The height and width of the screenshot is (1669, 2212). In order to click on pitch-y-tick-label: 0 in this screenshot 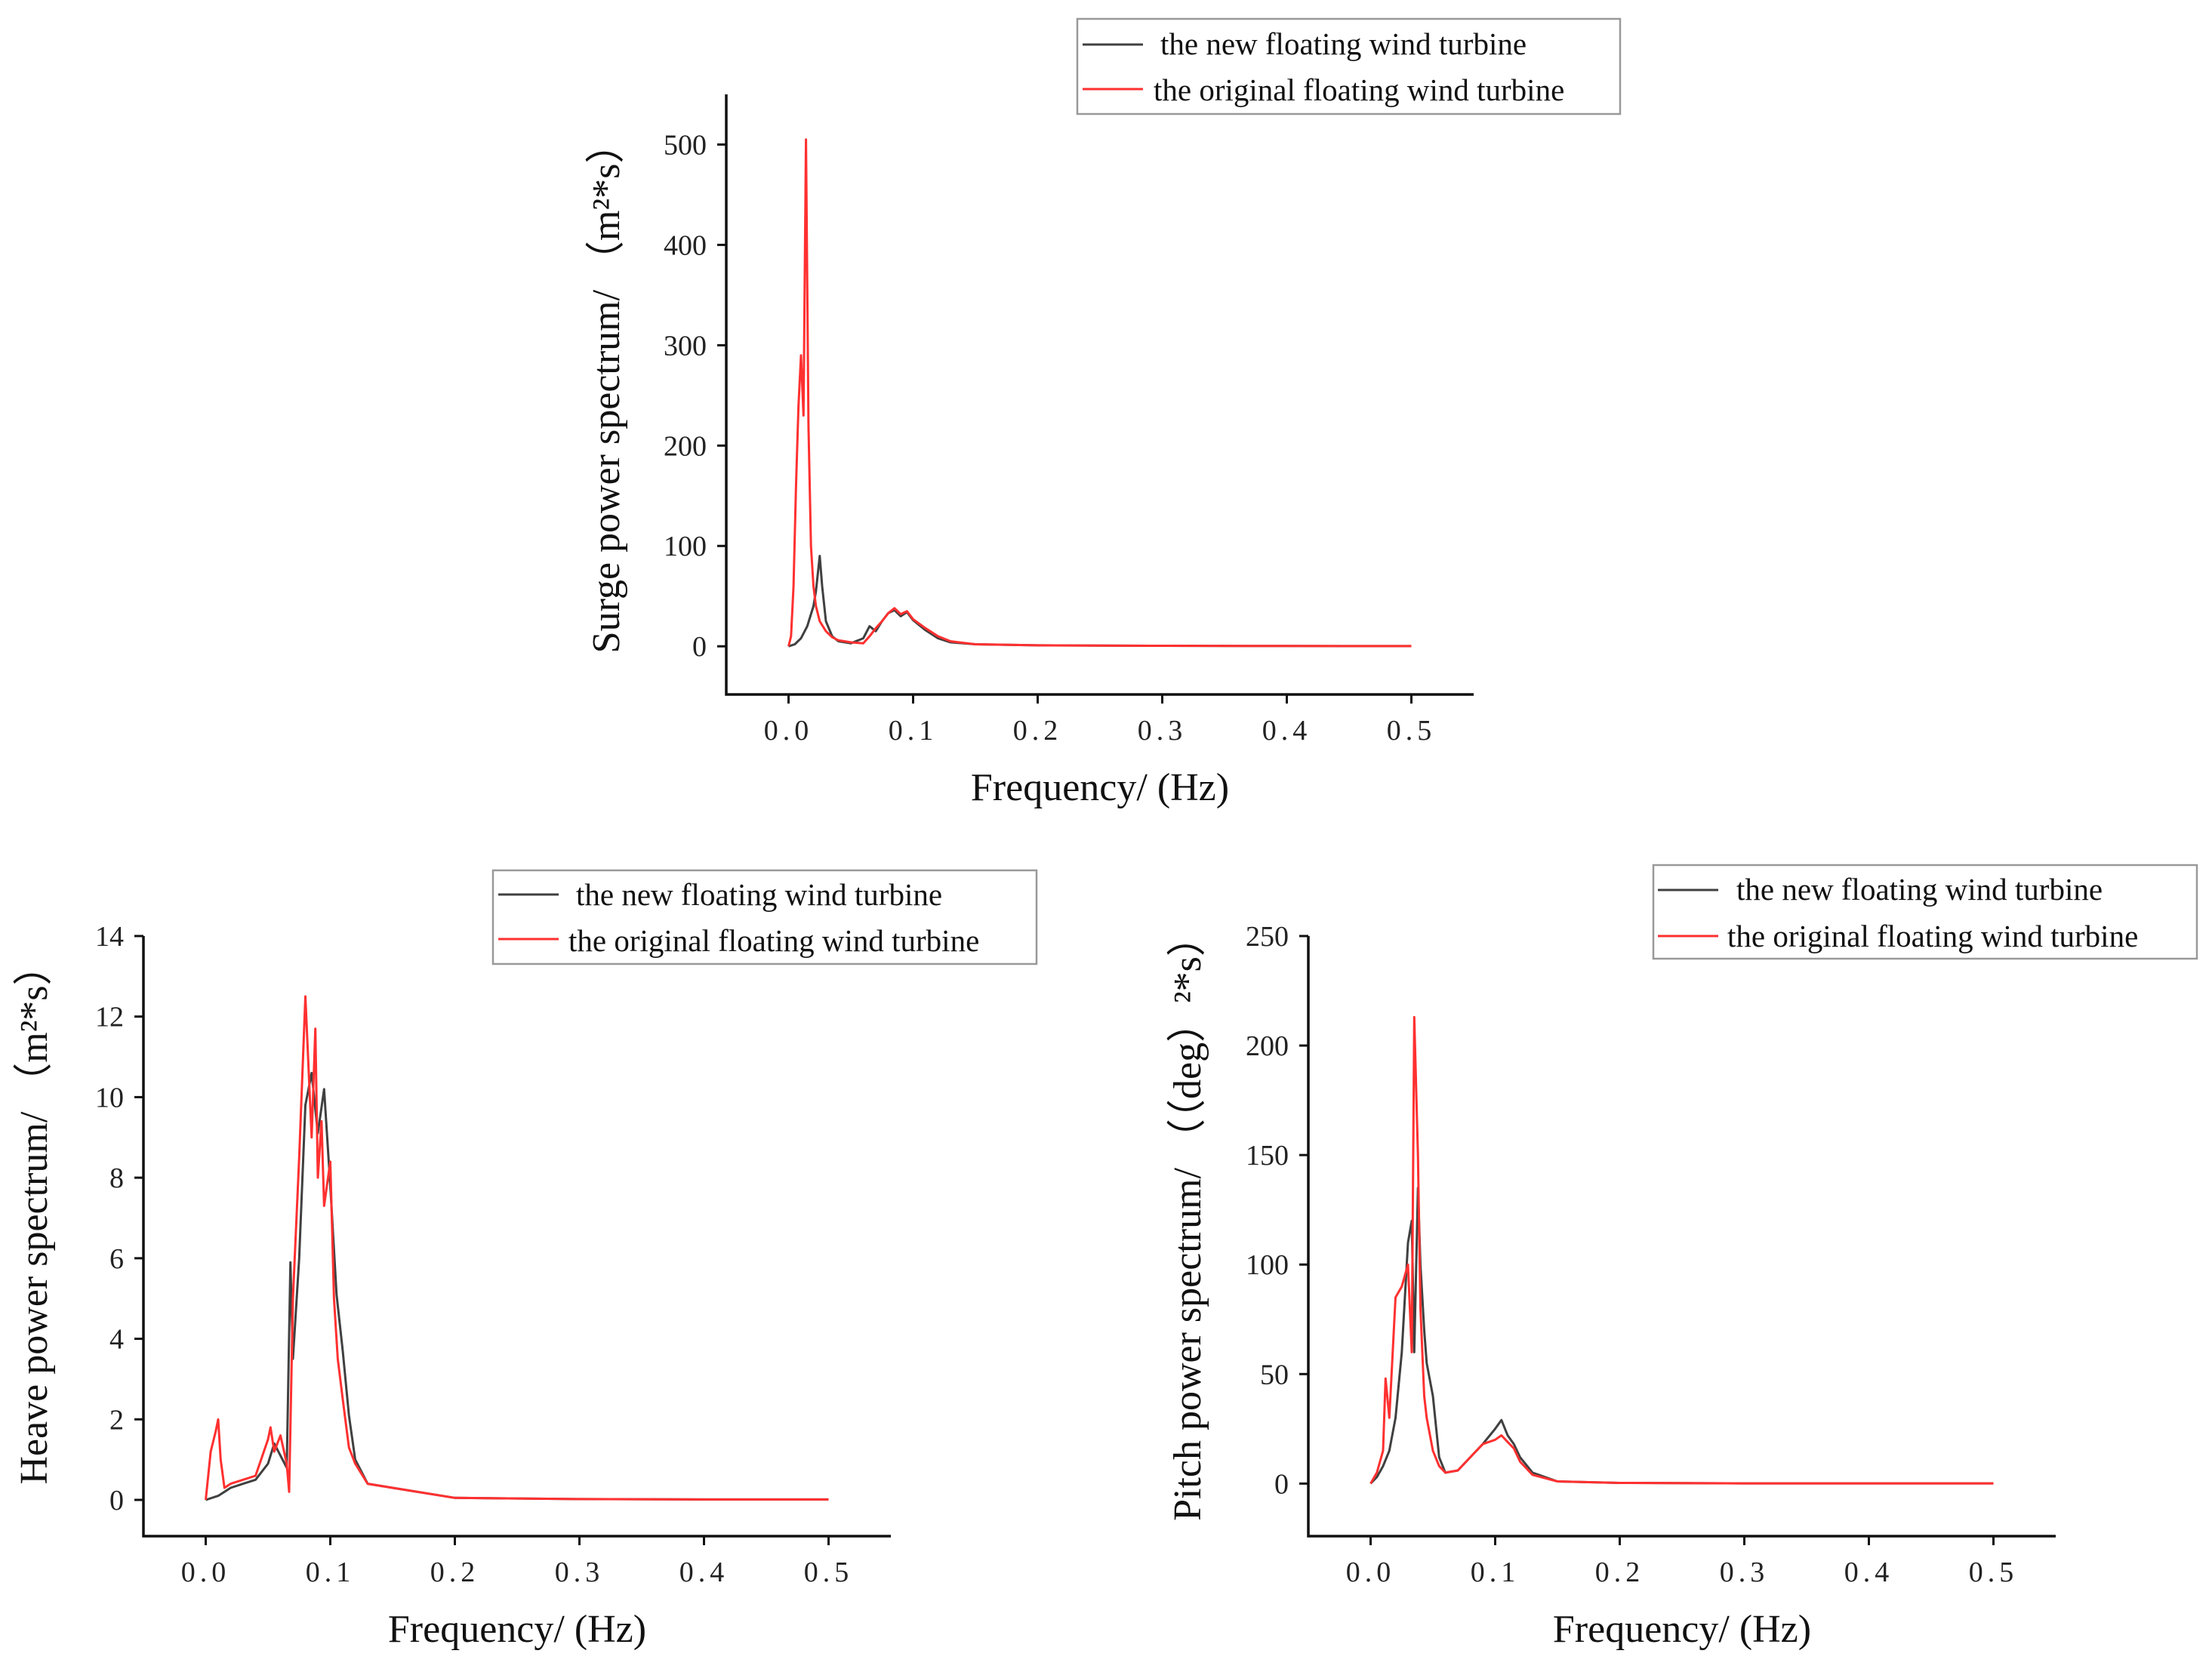, I will do `click(1281, 1484)`.